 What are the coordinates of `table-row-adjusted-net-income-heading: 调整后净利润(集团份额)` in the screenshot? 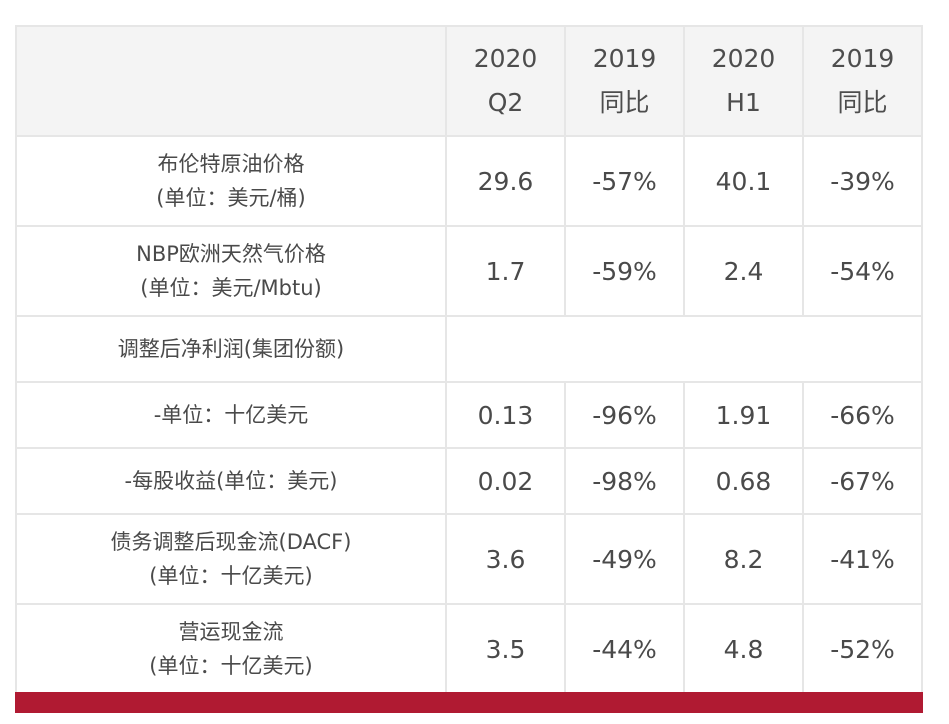 It's located at (469, 349).